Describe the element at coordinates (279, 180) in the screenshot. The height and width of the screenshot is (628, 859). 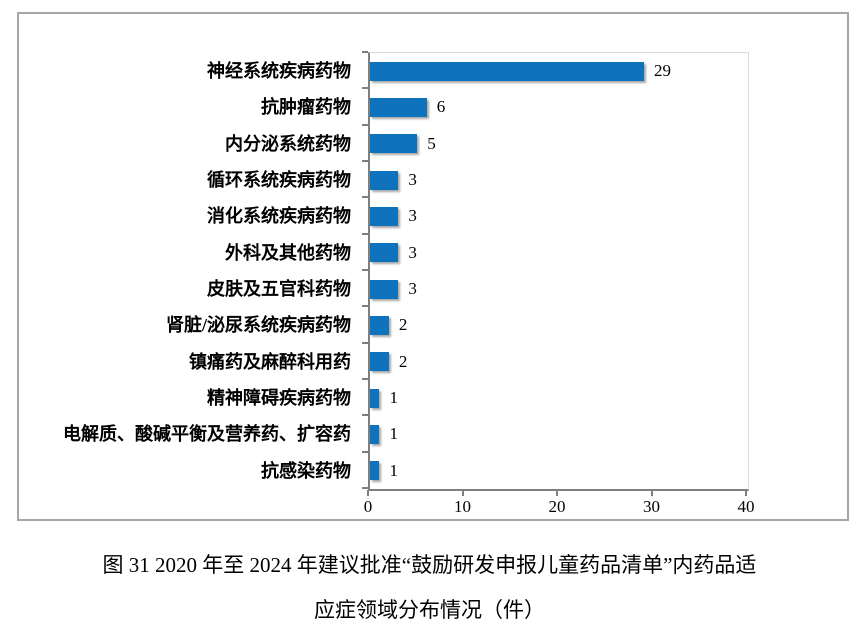
I see `category-label: 循环系统疾病药物` at that location.